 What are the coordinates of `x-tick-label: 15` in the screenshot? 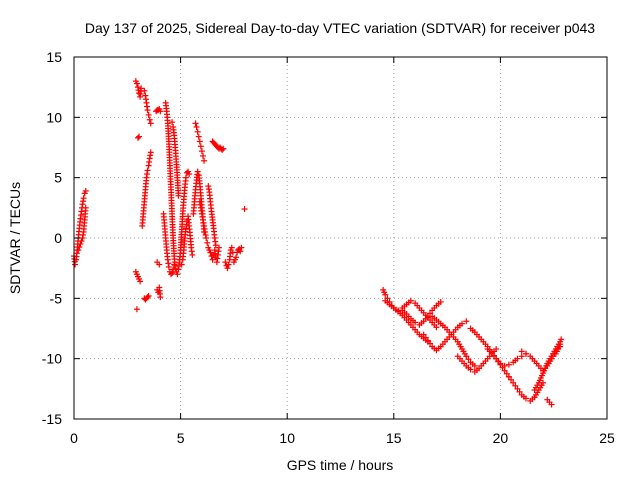 It's located at (394, 438).